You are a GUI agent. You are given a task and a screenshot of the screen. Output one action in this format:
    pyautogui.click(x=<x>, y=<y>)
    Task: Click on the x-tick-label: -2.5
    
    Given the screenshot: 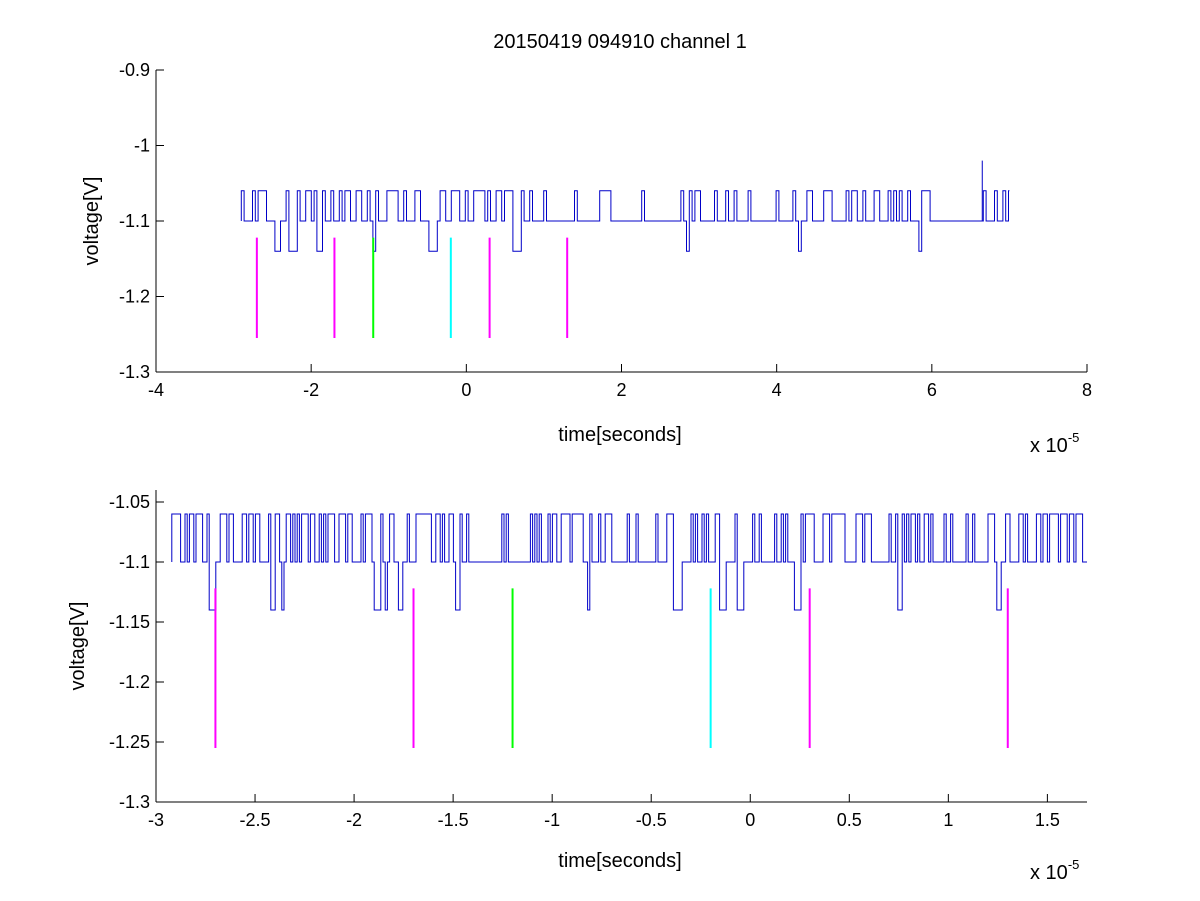 What is the action you would take?
    pyautogui.click(x=255, y=820)
    